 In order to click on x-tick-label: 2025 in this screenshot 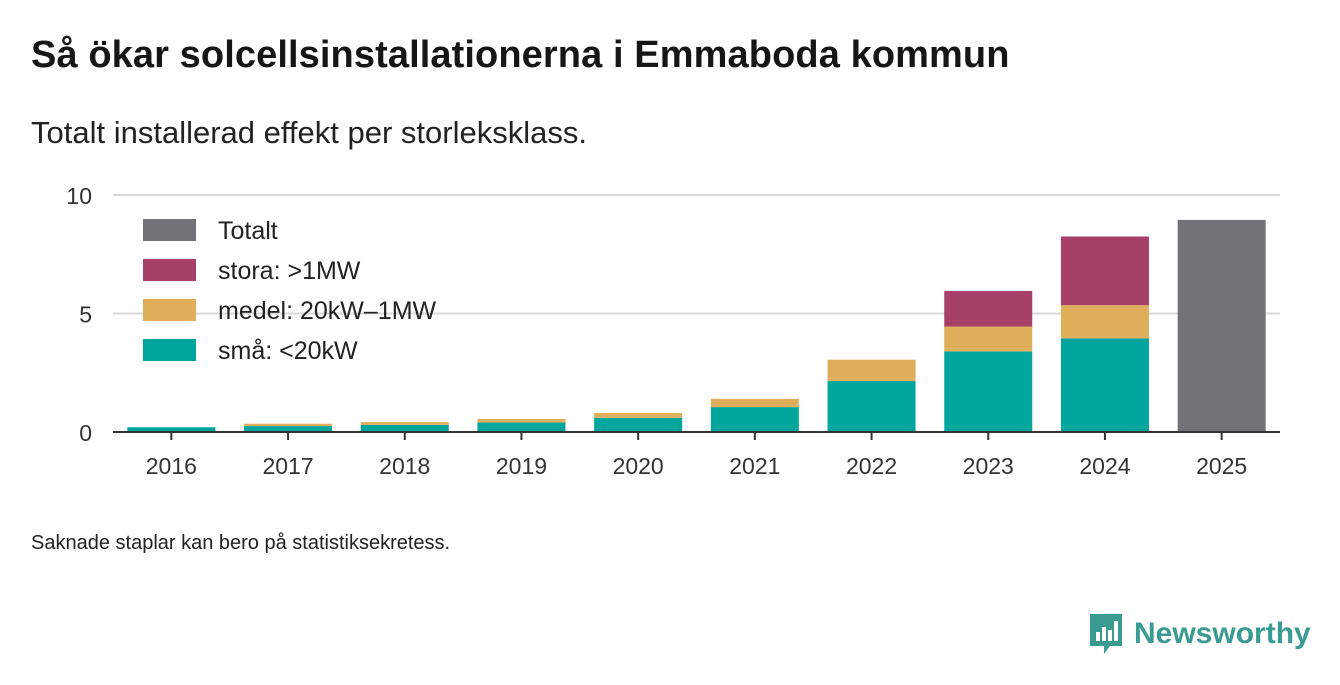, I will do `click(1221, 466)`.